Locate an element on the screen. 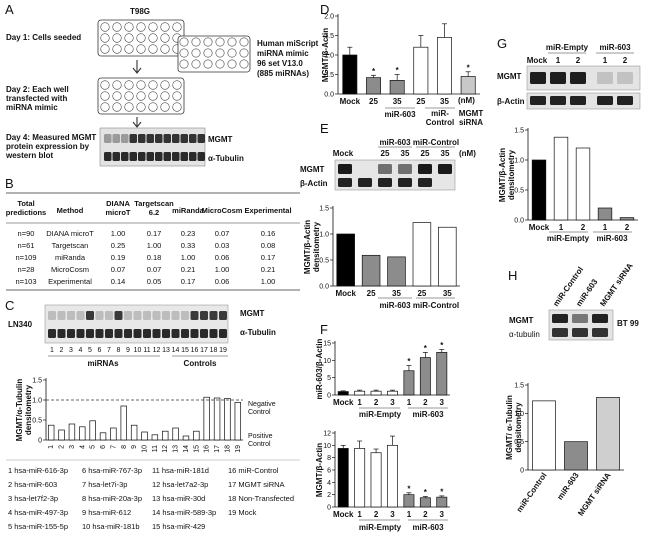 This screenshot has height=547, width=650. day2-line-3: miRNA mimic is located at coordinates (32, 107).